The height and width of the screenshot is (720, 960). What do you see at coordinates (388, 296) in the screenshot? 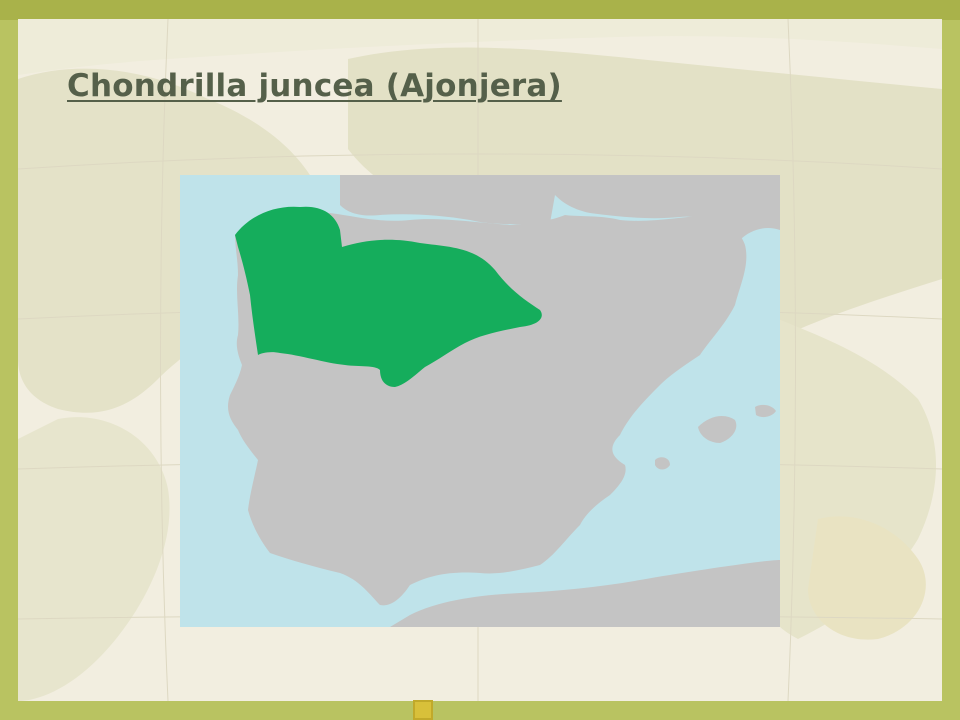
I see `distribution-area` at bounding box center [388, 296].